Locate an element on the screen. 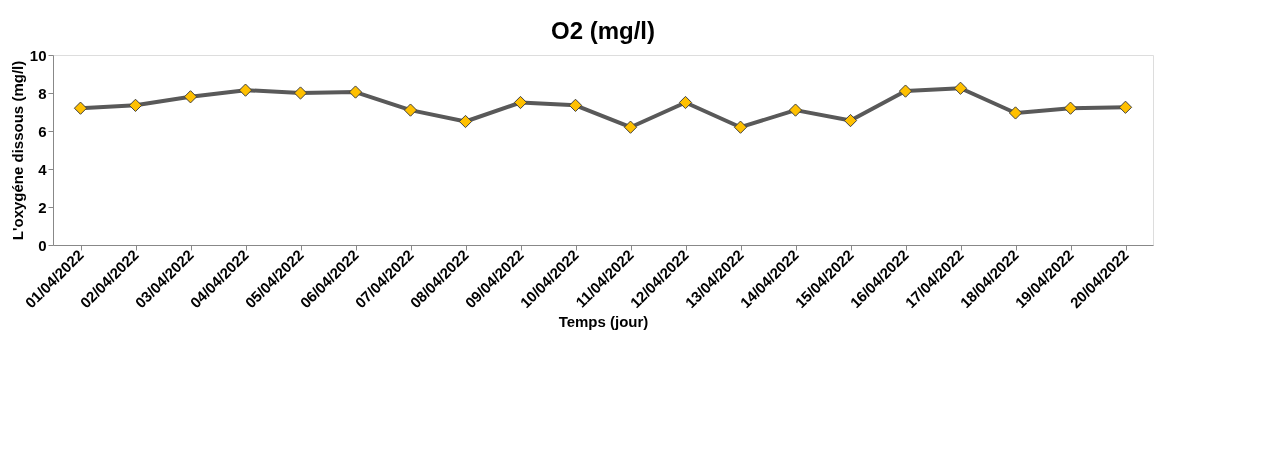  y-axis-title: L'oxygéne dissous (mg/l) is located at coordinates (17, 150).